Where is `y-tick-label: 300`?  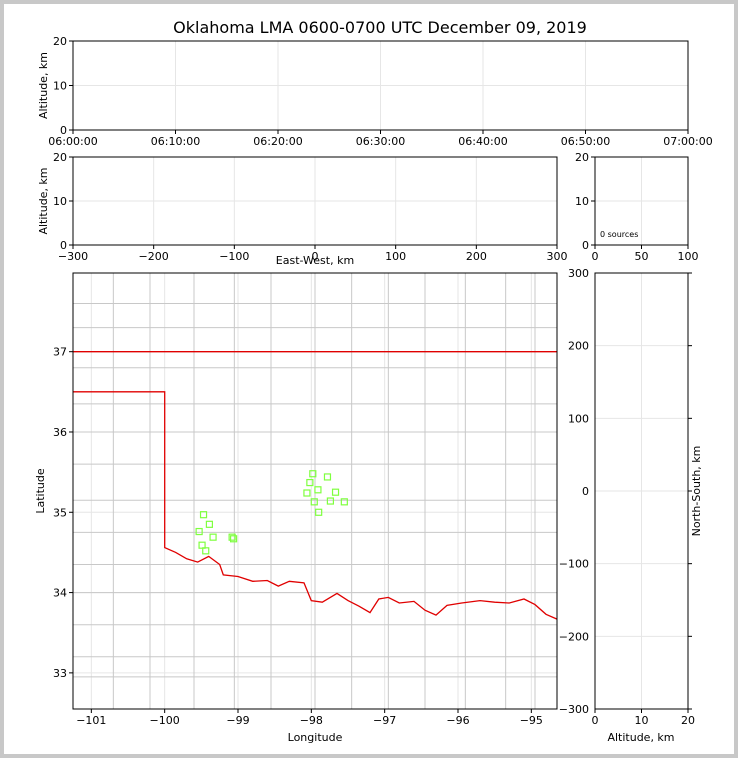
y-tick-label: 300 is located at coordinates (578, 273).